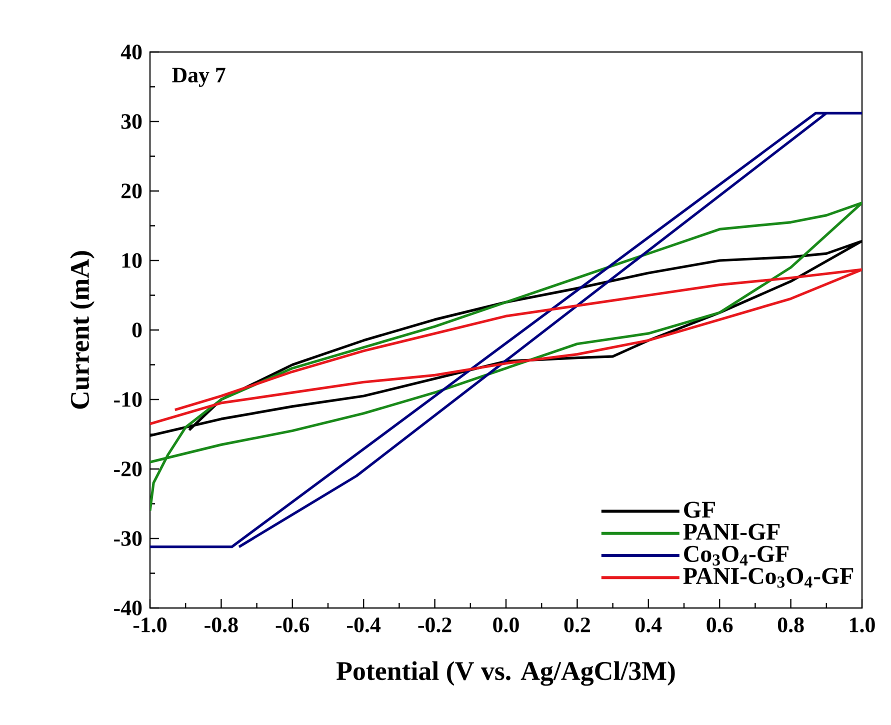 Image resolution: width=891 pixels, height=725 pixels. I want to click on legend-label: GF, so click(699, 510).